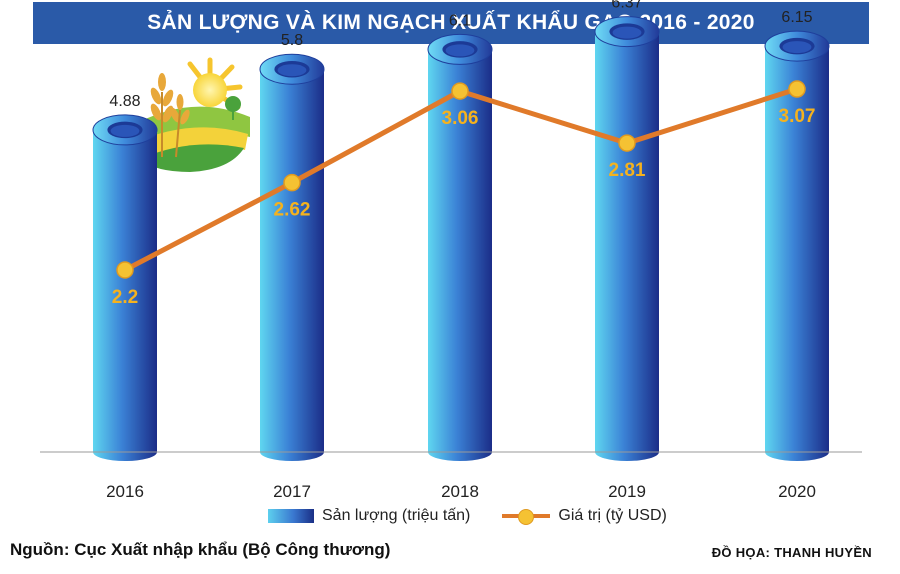 The image size is (900, 574). What do you see at coordinates (190, 112) in the screenshot?
I see `rice-field-logo-icon` at bounding box center [190, 112].